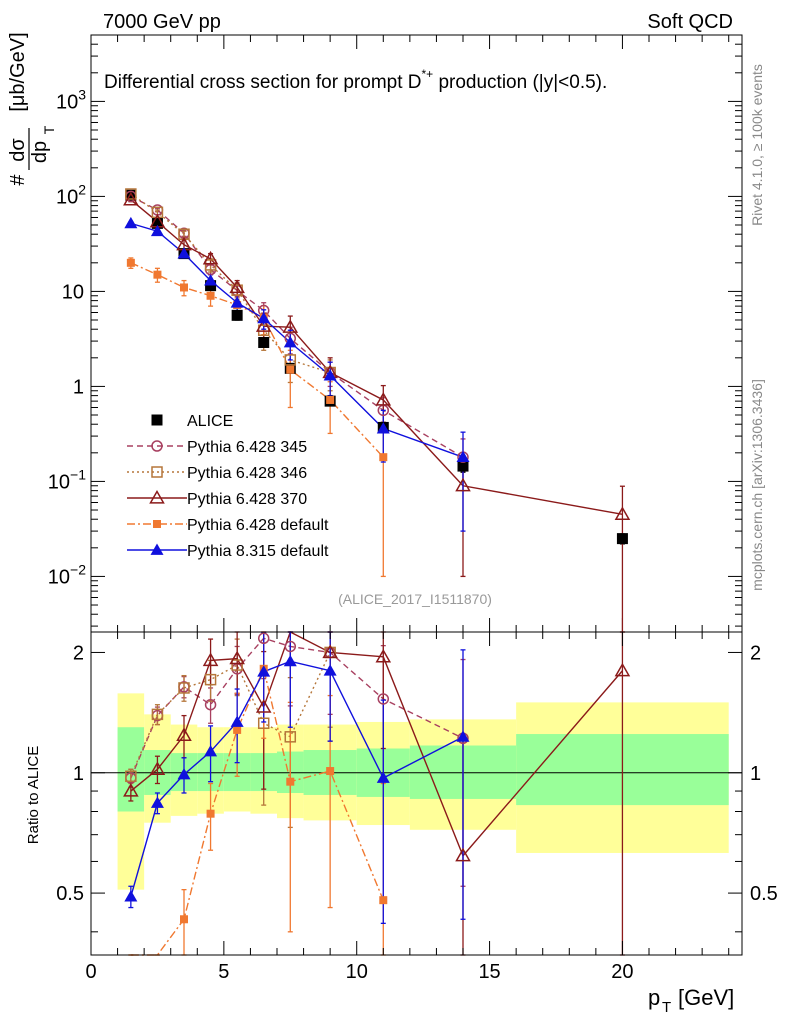 The image size is (786, 1024). What do you see at coordinates (49, 129) in the screenshot?
I see `main-ylabel-sub: T` at bounding box center [49, 129].